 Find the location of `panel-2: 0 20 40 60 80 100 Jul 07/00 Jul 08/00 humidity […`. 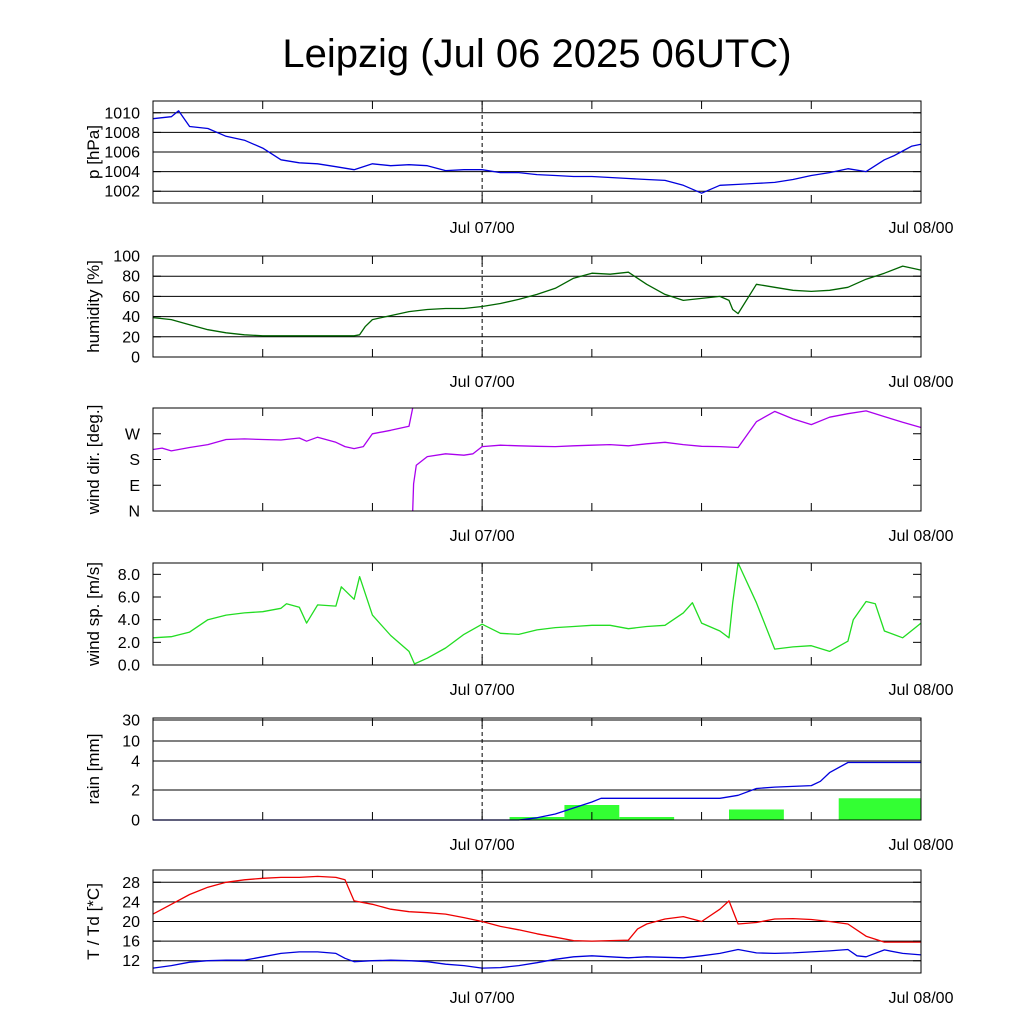

panel-2: 0 20 40 60 80 100 Jul 07/00 Jul 08/00 humidity [… is located at coordinates (519, 320).